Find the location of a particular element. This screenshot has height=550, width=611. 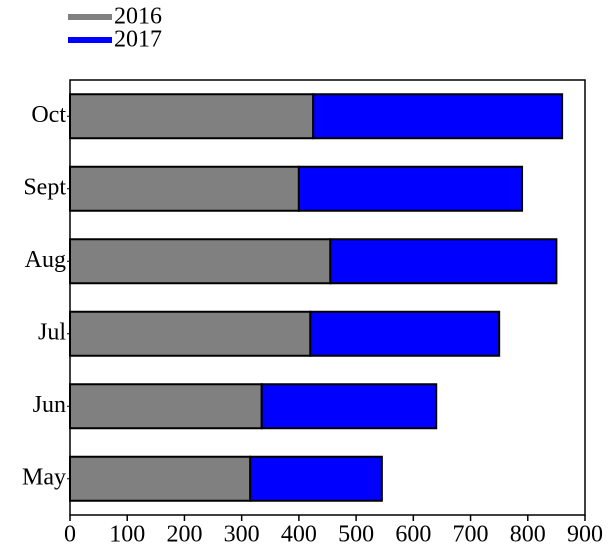

x-tick-label: 400 is located at coordinates (299, 535).